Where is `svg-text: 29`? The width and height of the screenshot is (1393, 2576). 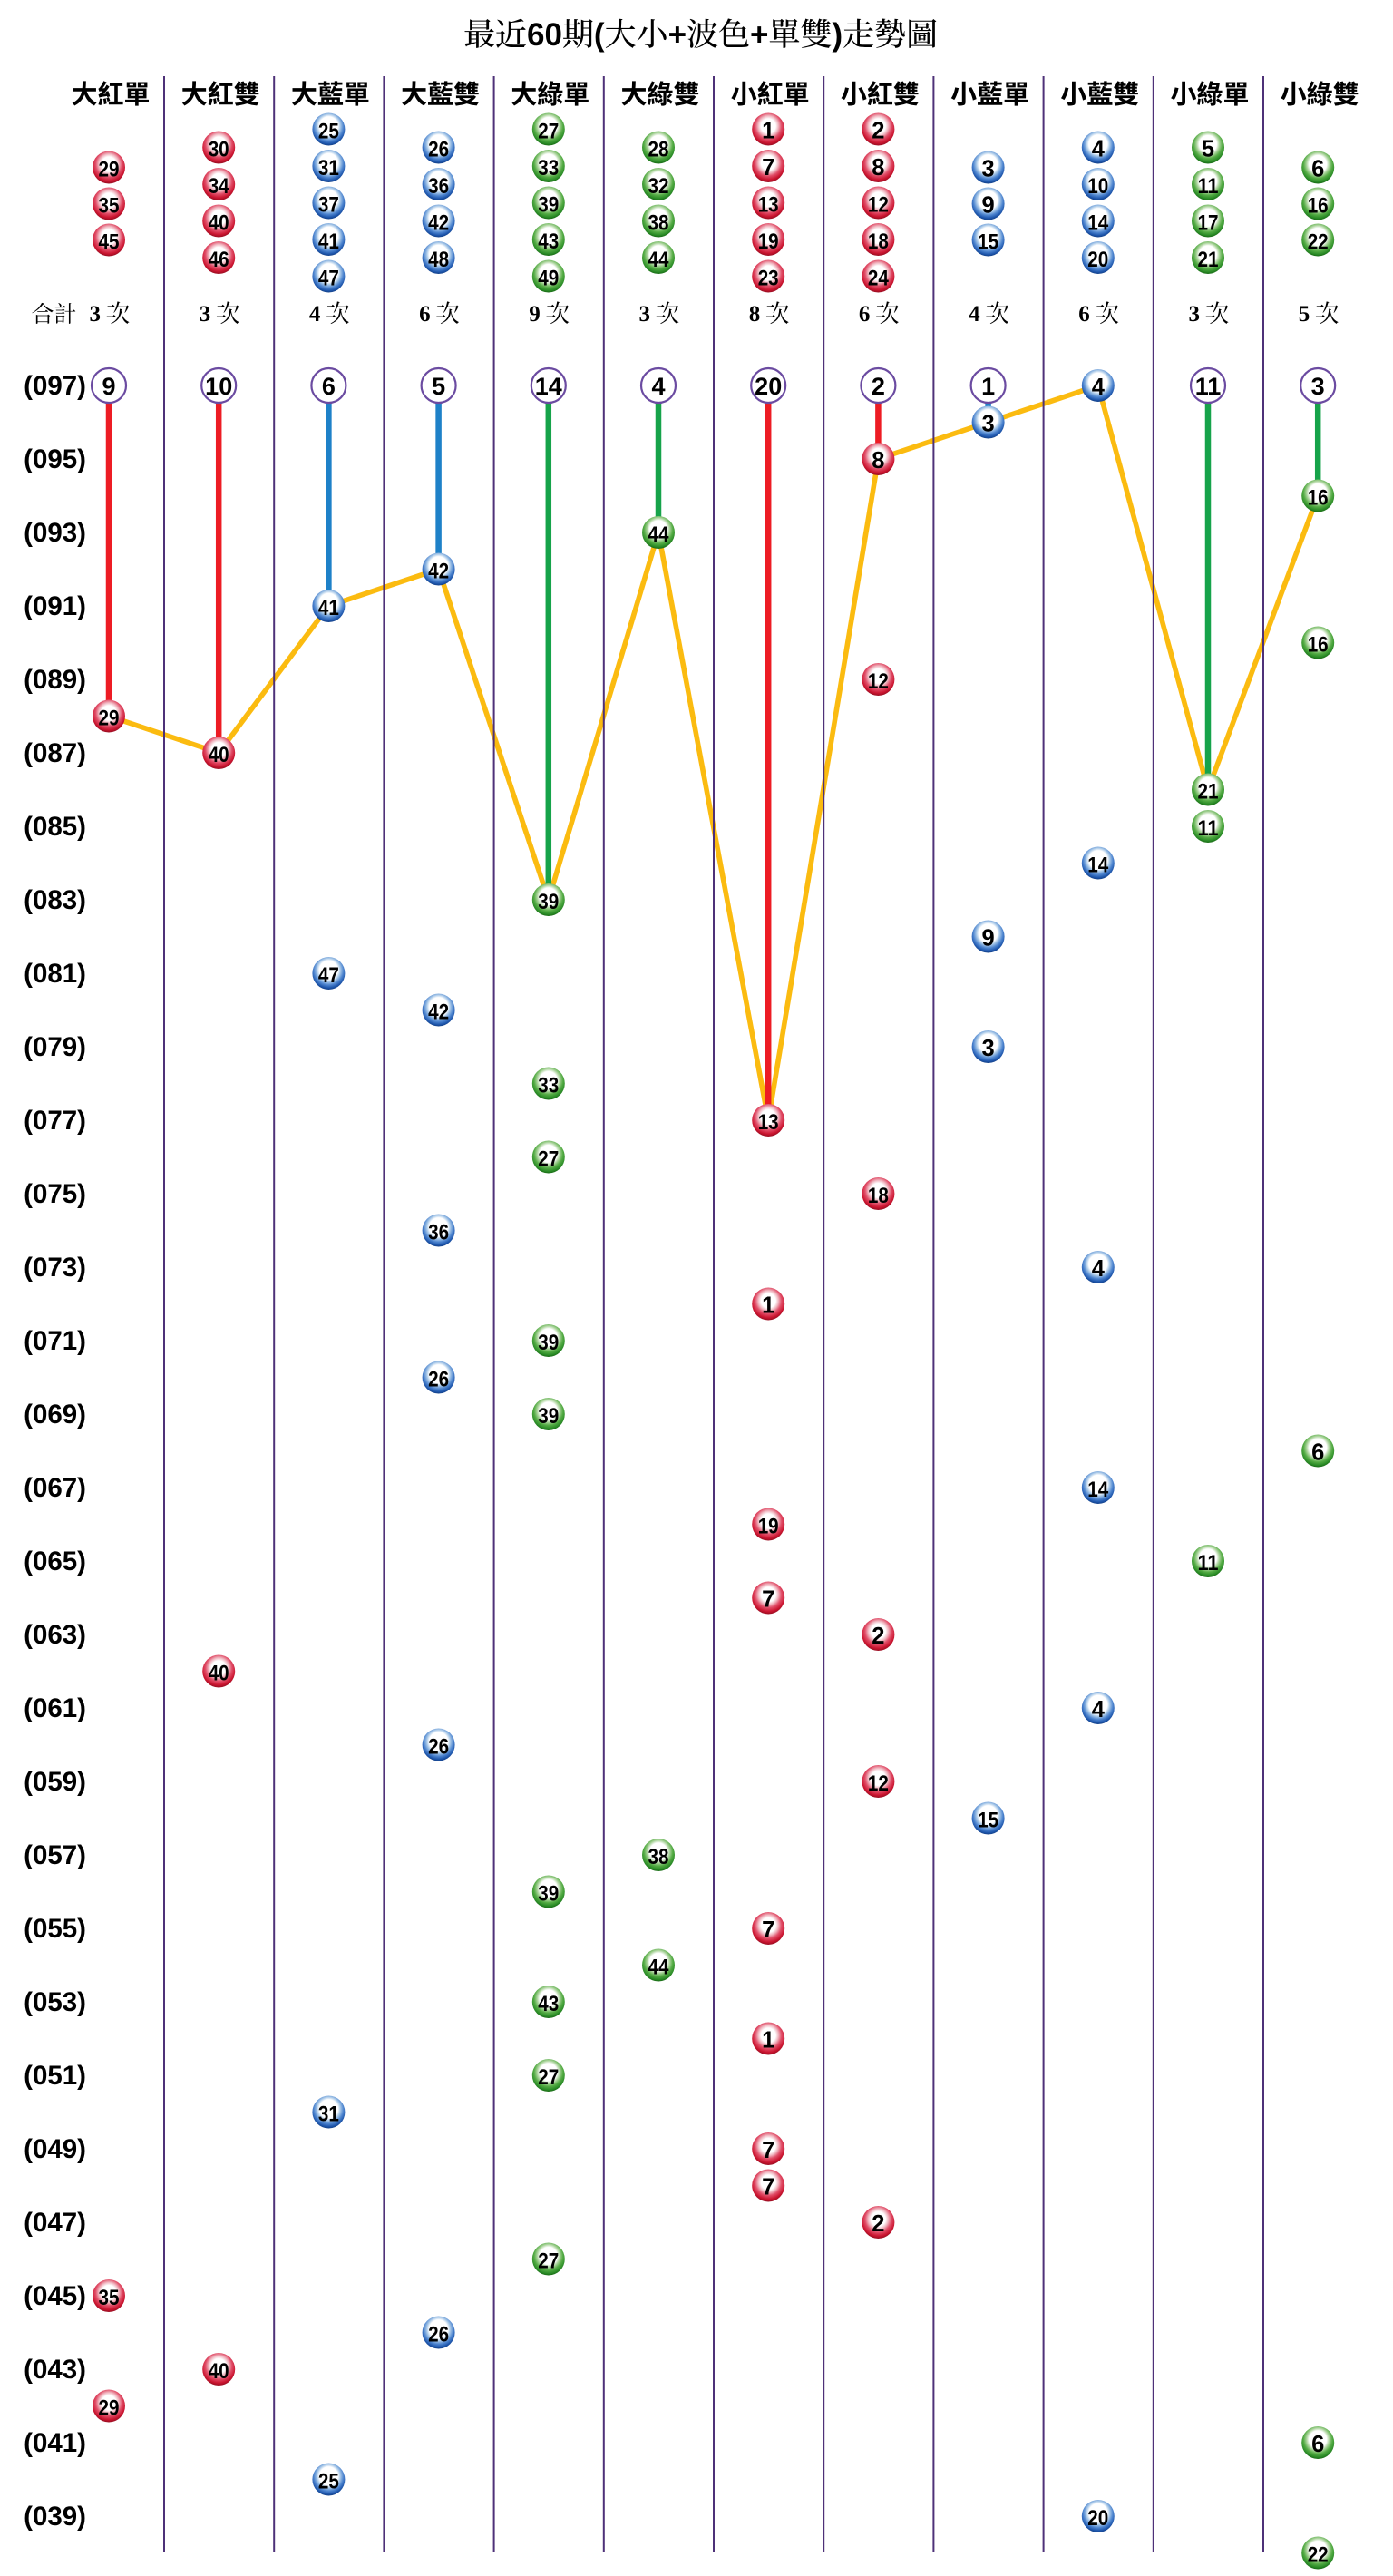 svg-text: 29 is located at coordinates (109, 2408).